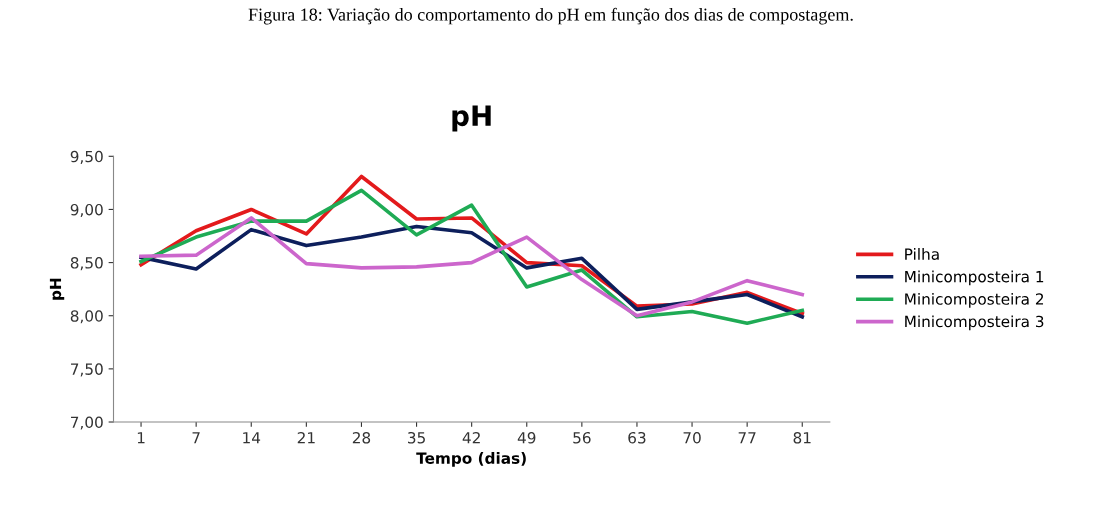  What do you see at coordinates (974, 300) in the screenshot?
I see `legend-label: Minicomposteira 2` at bounding box center [974, 300].